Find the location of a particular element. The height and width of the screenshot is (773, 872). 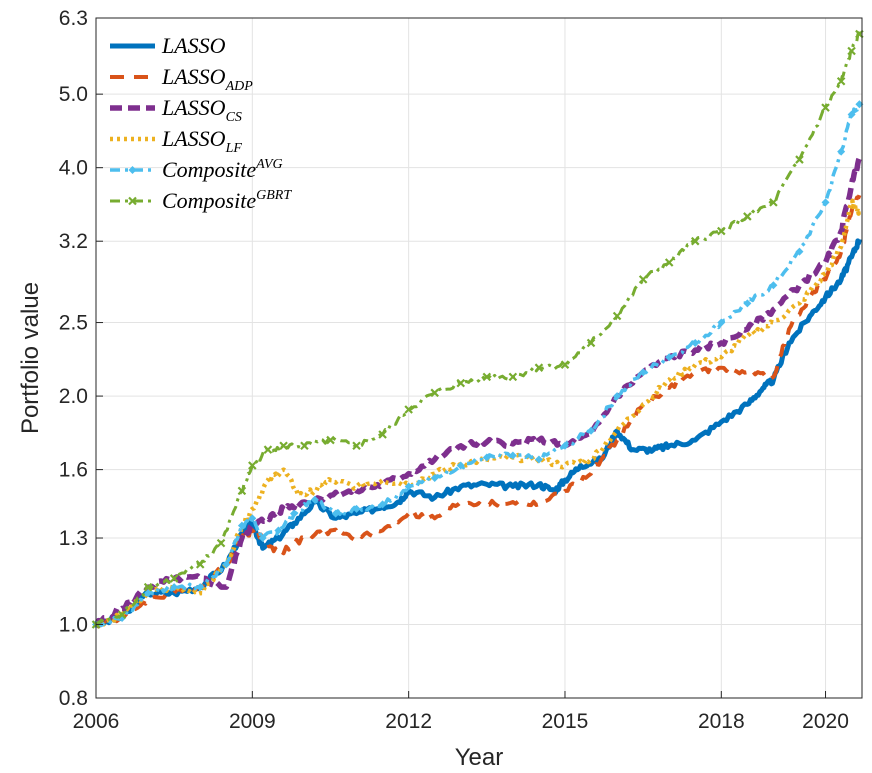

legend-label: LASSOLF is located at coordinates (201, 141).